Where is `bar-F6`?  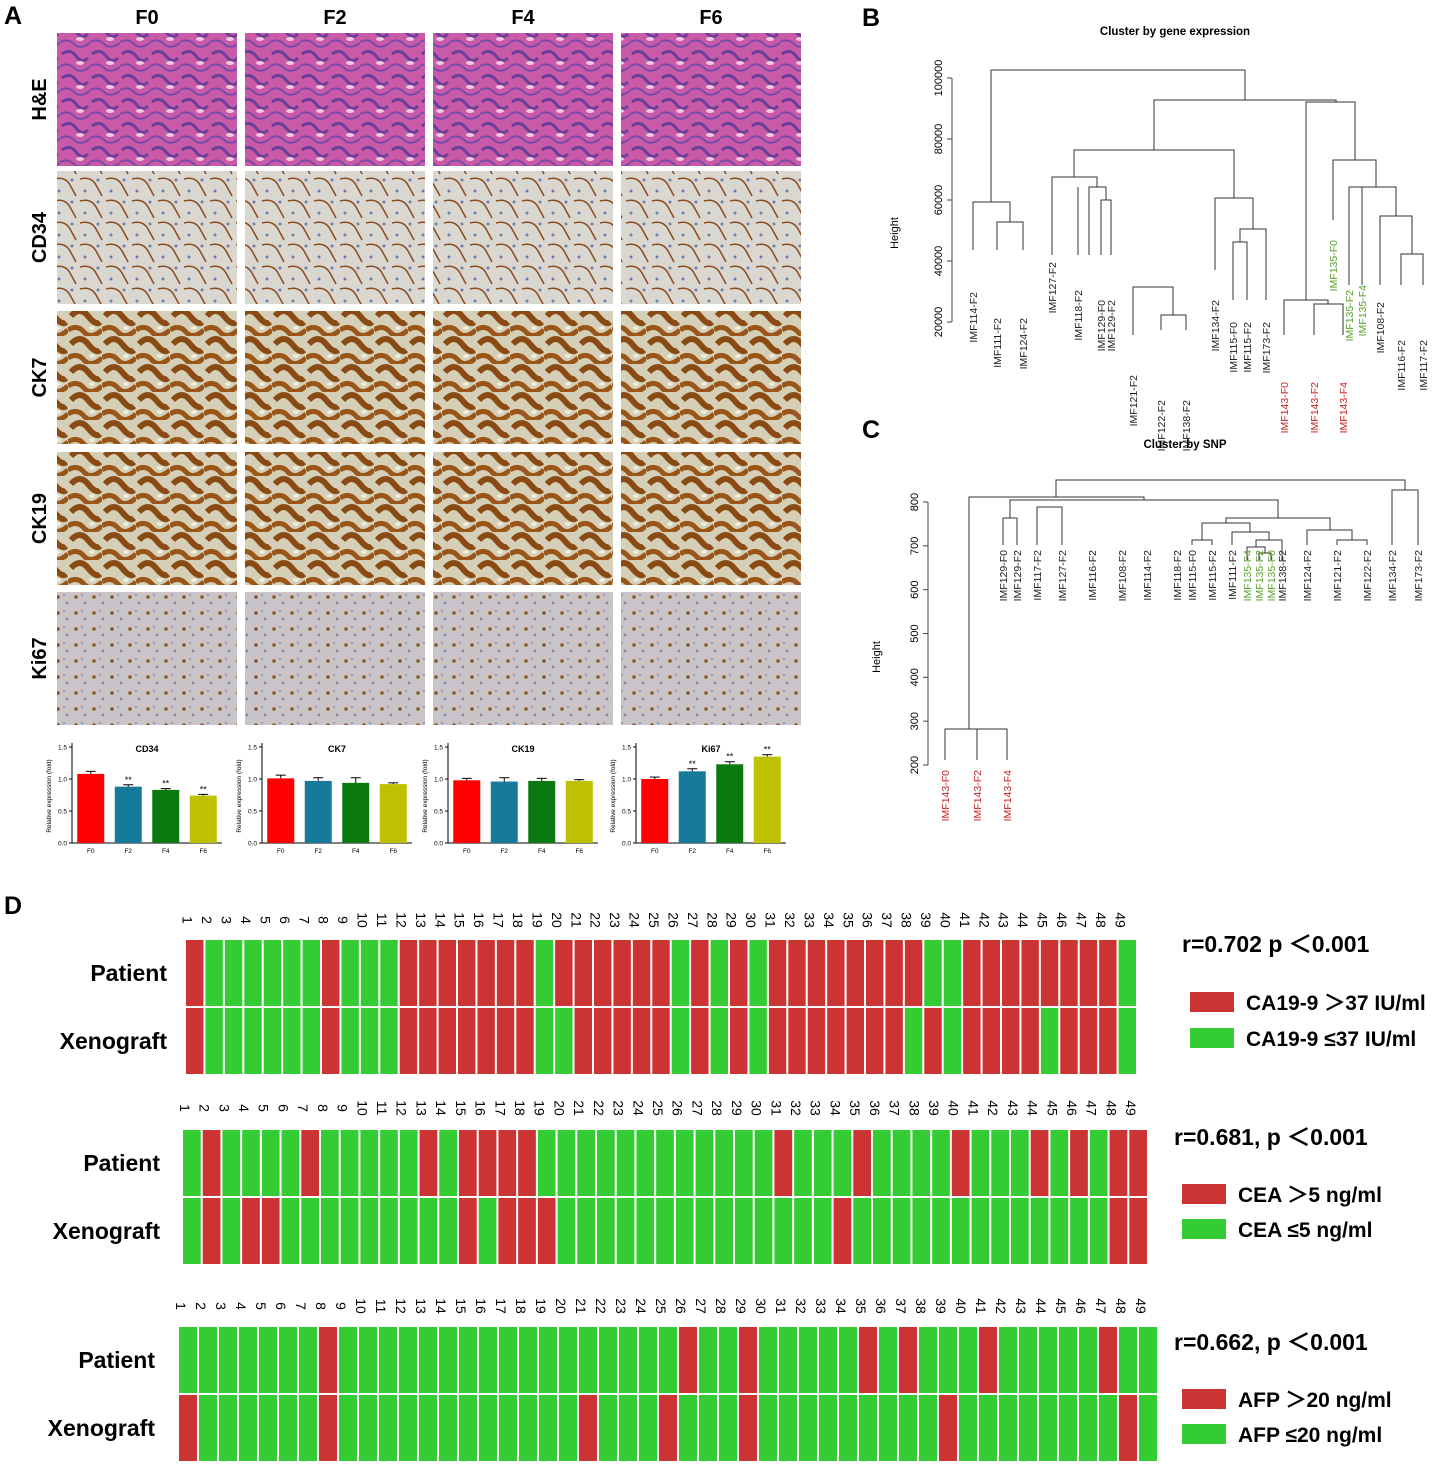 bar-F6 is located at coordinates (203, 819).